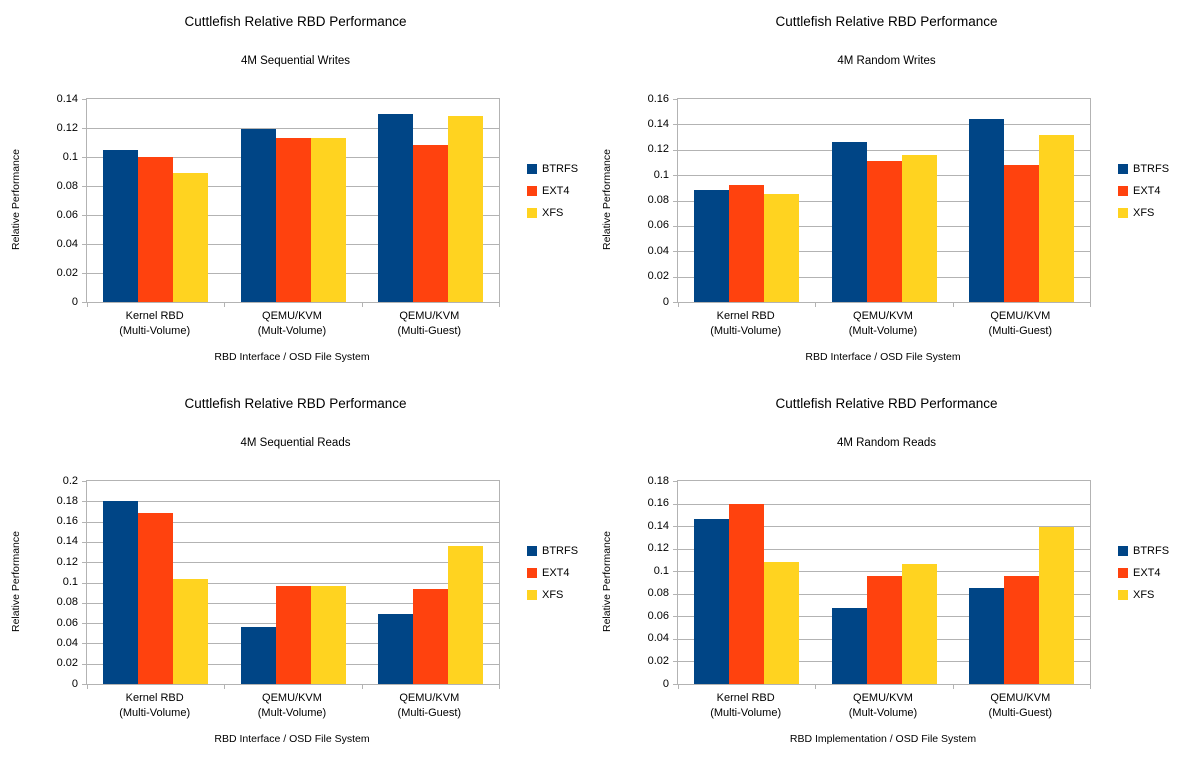 The height and width of the screenshot is (764, 1182). What do you see at coordinates (607, 581) in the screenshot?
I see `y-axis-title: Relative Performance` at bounding box center [607, 581].